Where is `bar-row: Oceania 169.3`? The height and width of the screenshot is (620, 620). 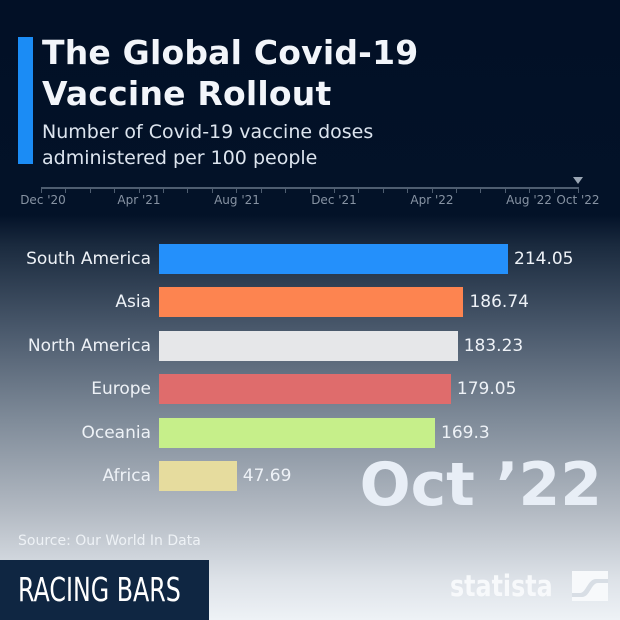
bar-row: Oceania 169.3 is located at coordinates (310, 433).